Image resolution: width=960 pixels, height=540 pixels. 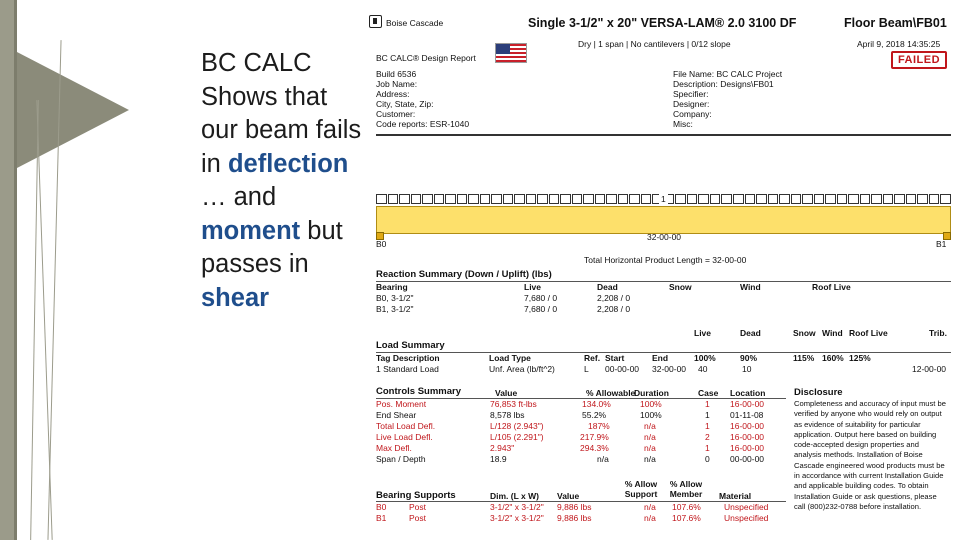 I want to click on info-label: Job Name:, so click(x=397, y=84).